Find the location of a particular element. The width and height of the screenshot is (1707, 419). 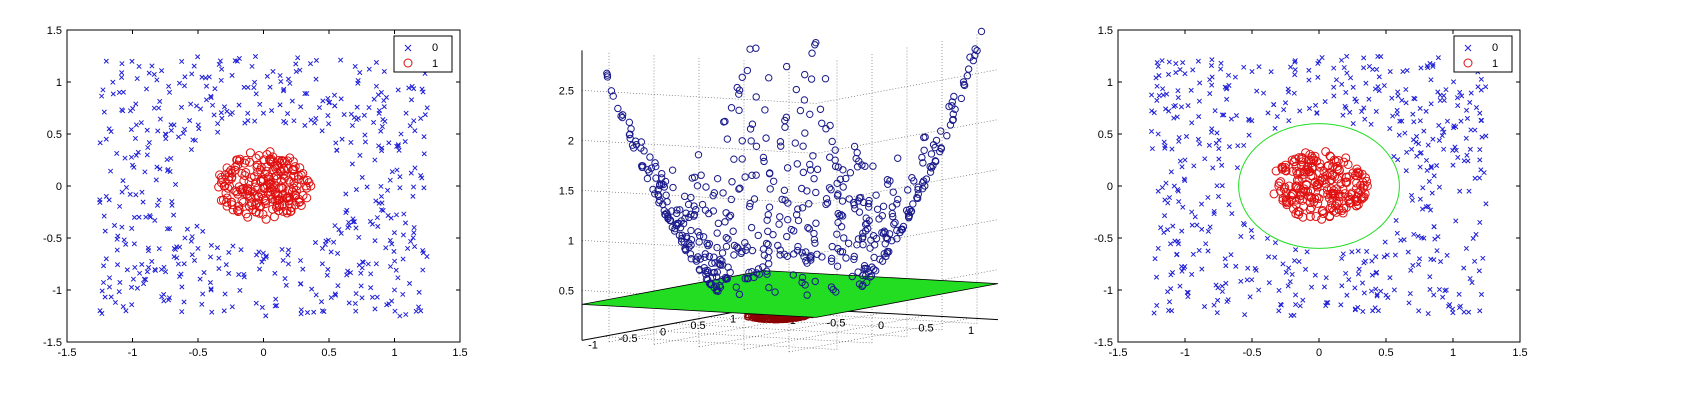

grid-line is located at coordinates (790, 236).